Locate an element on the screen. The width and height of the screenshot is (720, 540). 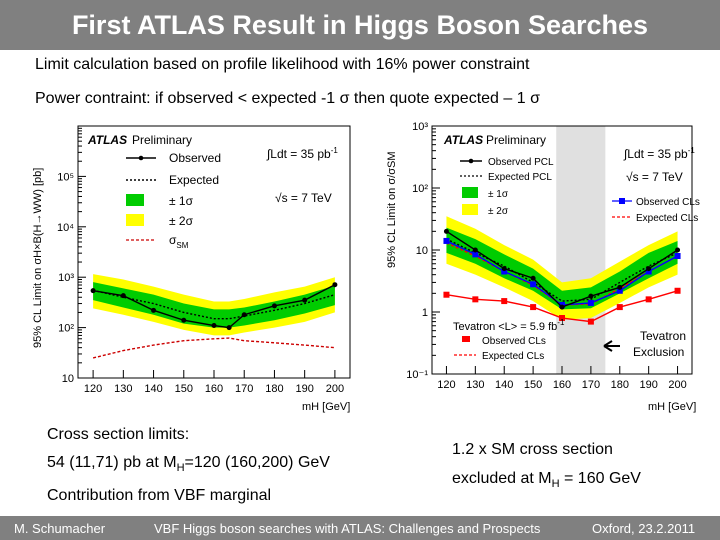
left-legend-sm: σSM is located at coordinates (179, 241).